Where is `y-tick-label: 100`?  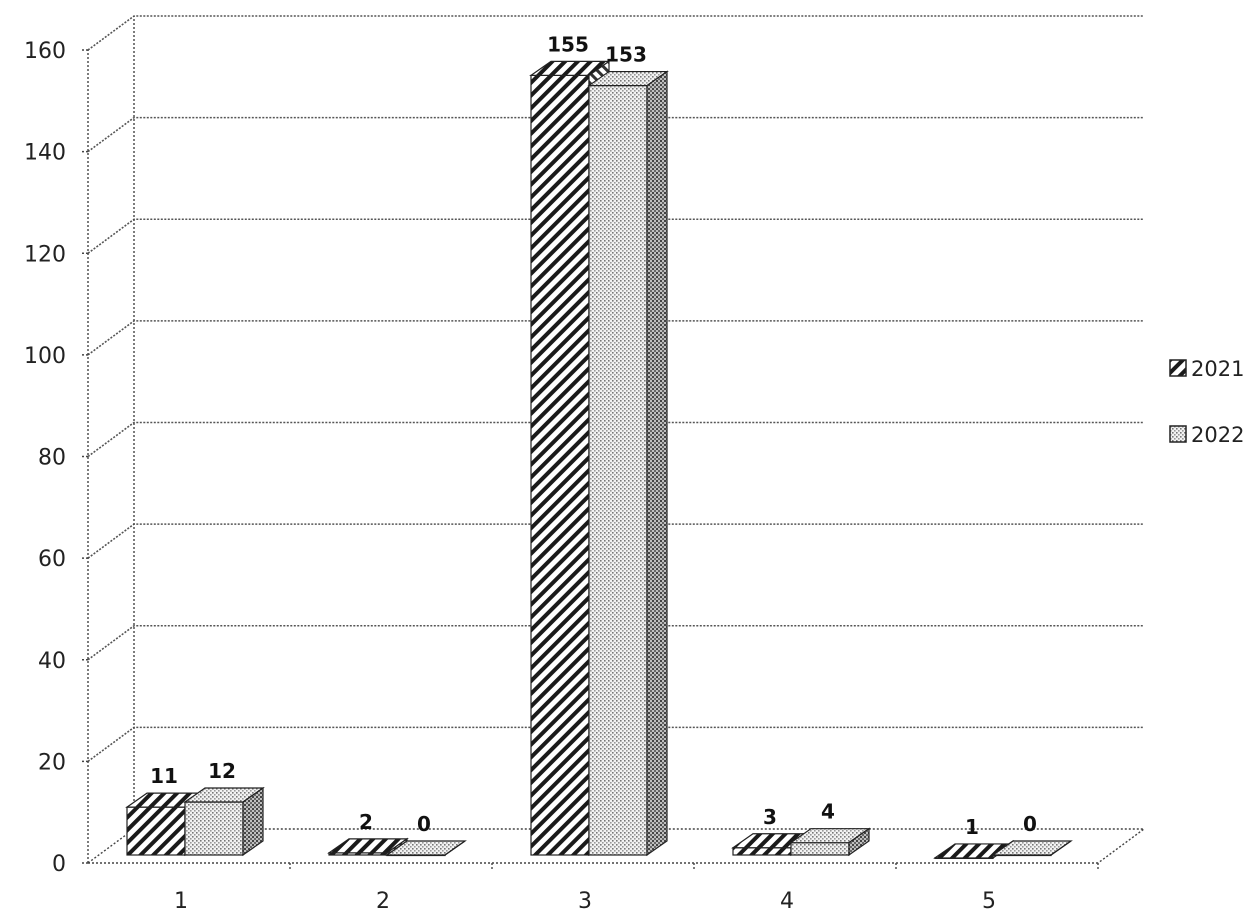
y-tick-label: 100 is located at coordinates (45, 356).